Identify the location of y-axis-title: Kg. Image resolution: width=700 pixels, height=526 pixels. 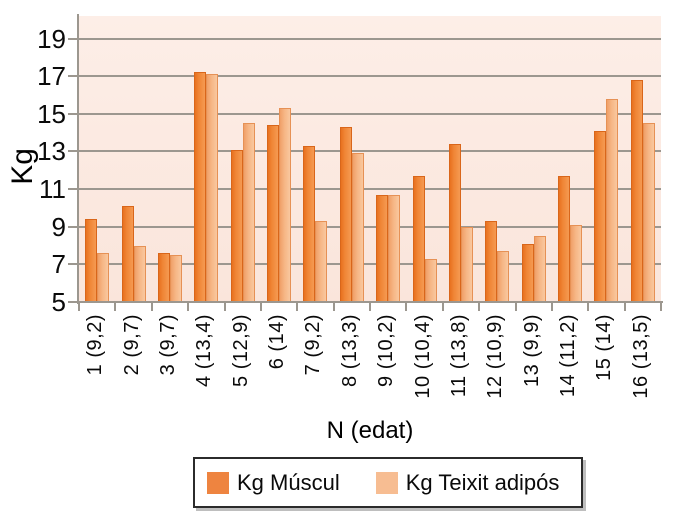
(22, 166).